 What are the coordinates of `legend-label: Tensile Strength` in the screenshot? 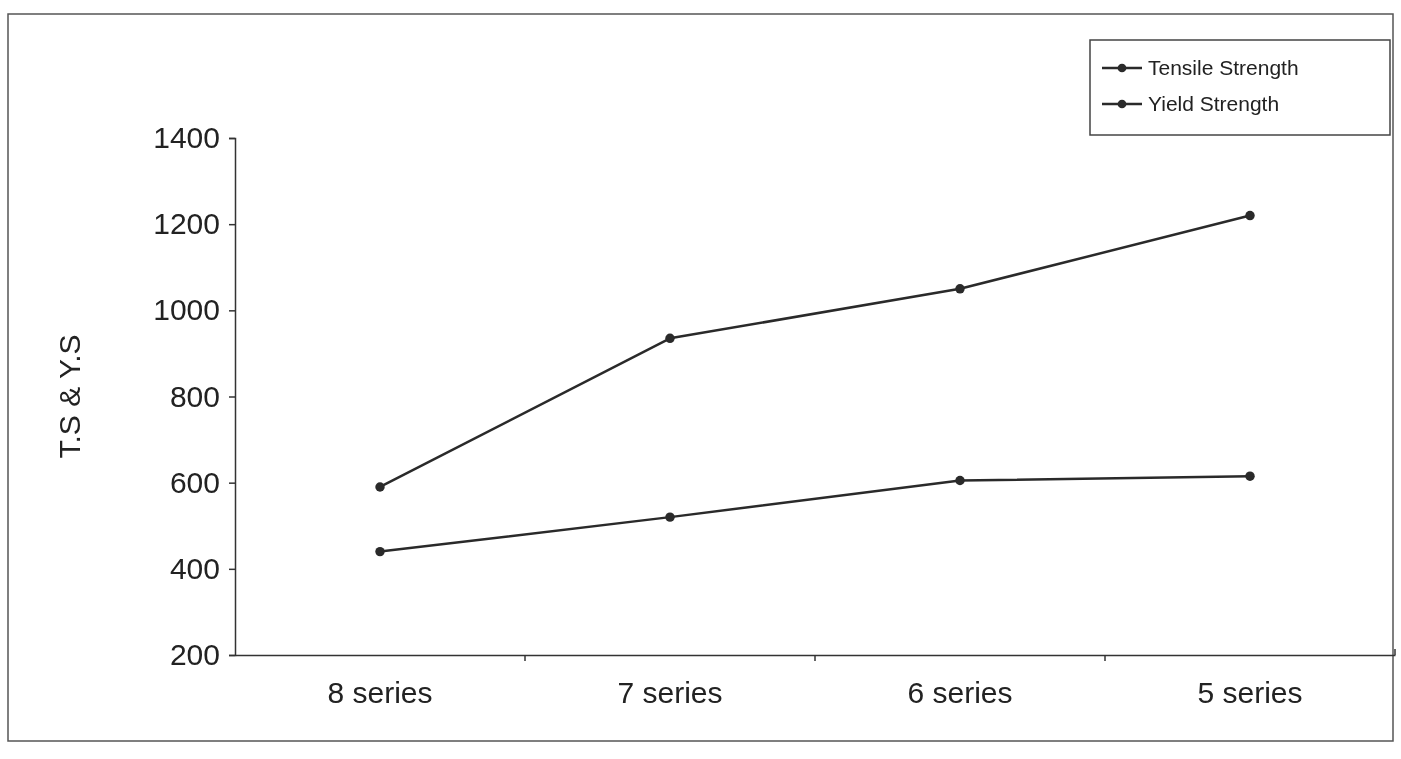 It's located at (1223, 67).